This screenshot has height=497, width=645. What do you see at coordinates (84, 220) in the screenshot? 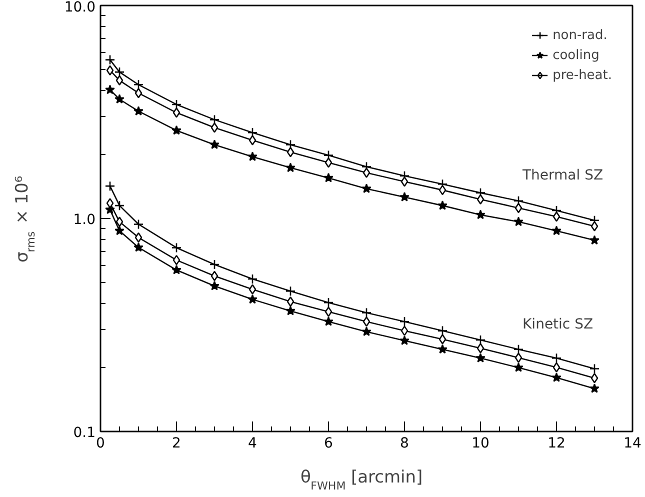
I see `y-tick-label: 1.0` at bounding box center [84, 220].